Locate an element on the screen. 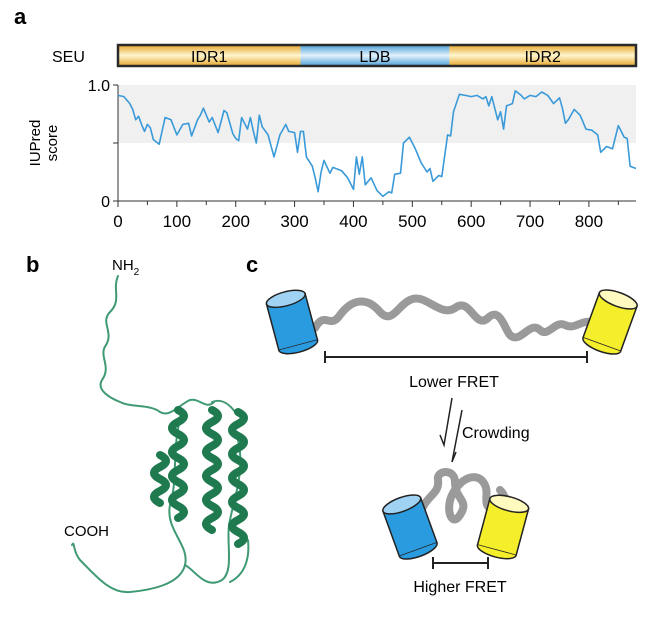 The height and width of the screenshot is (619, 649). protein-name: SEU is located at coordinates (68, 57).